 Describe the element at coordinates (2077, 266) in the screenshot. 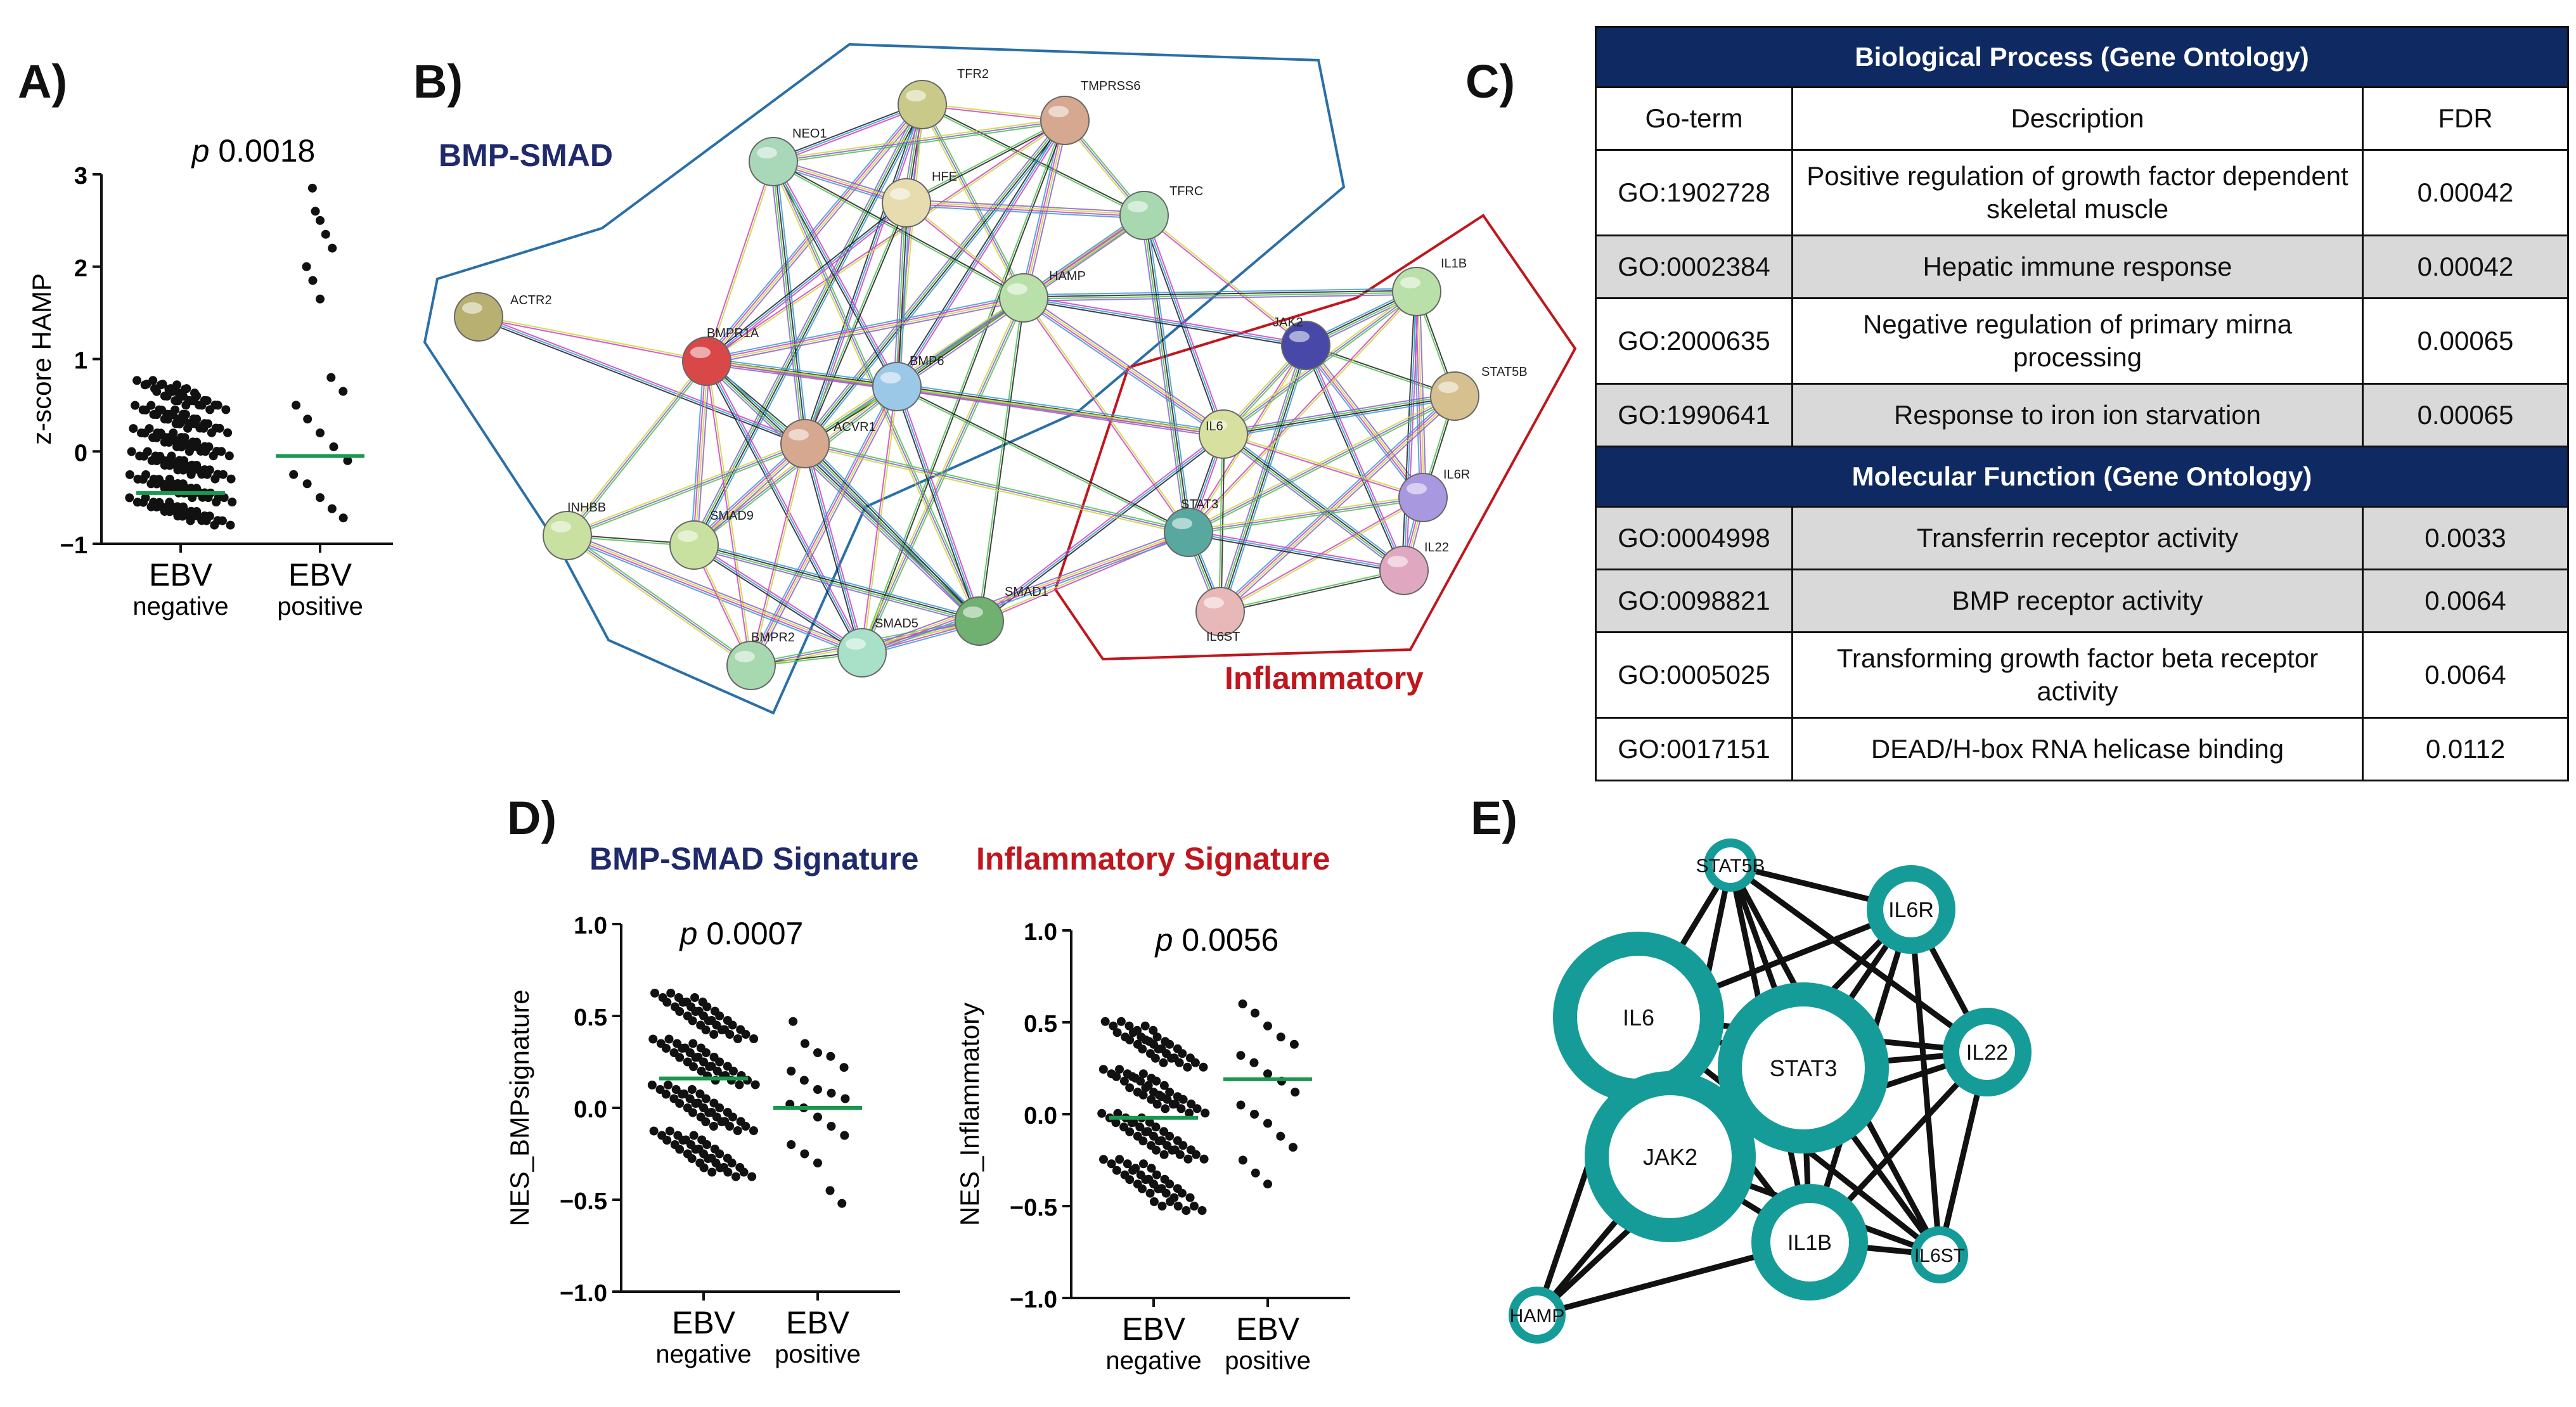

I see `description-cell: Hepatic immune response` at that location.